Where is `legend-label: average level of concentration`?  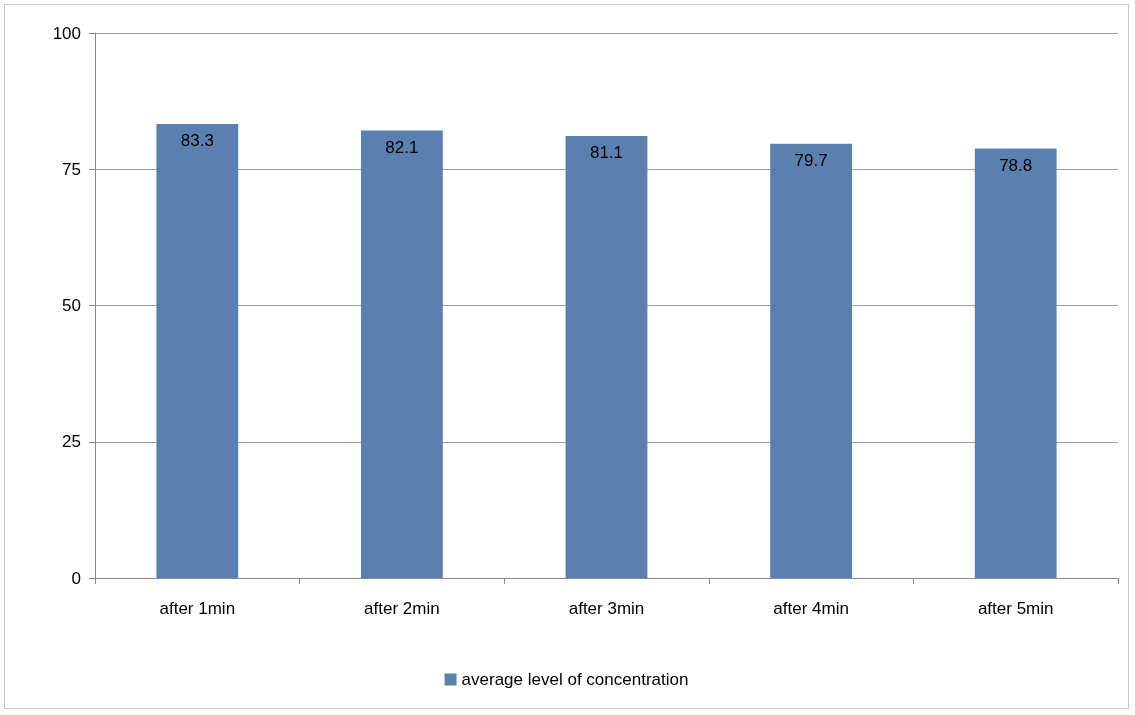 legend-label: average level of concentration is located at coordinates (575, 679).